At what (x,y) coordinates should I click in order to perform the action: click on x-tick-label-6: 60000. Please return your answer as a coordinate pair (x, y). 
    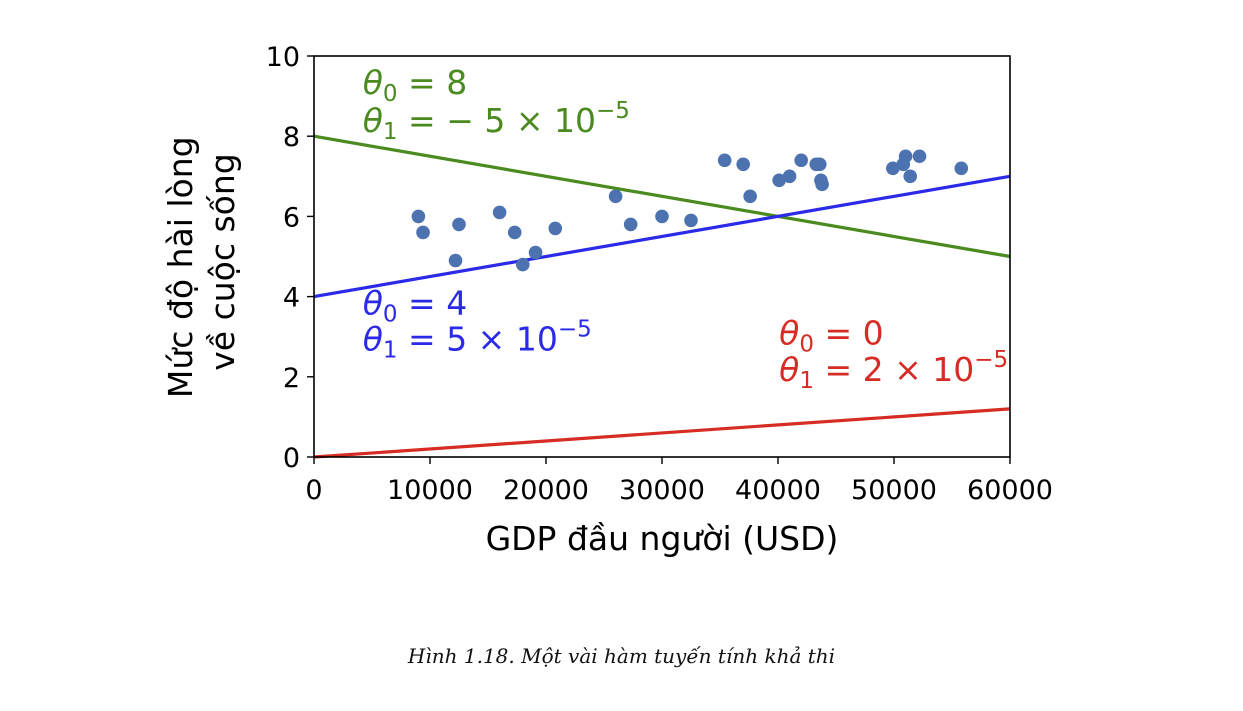
    Looking at the image, I should click on (1010, 490).